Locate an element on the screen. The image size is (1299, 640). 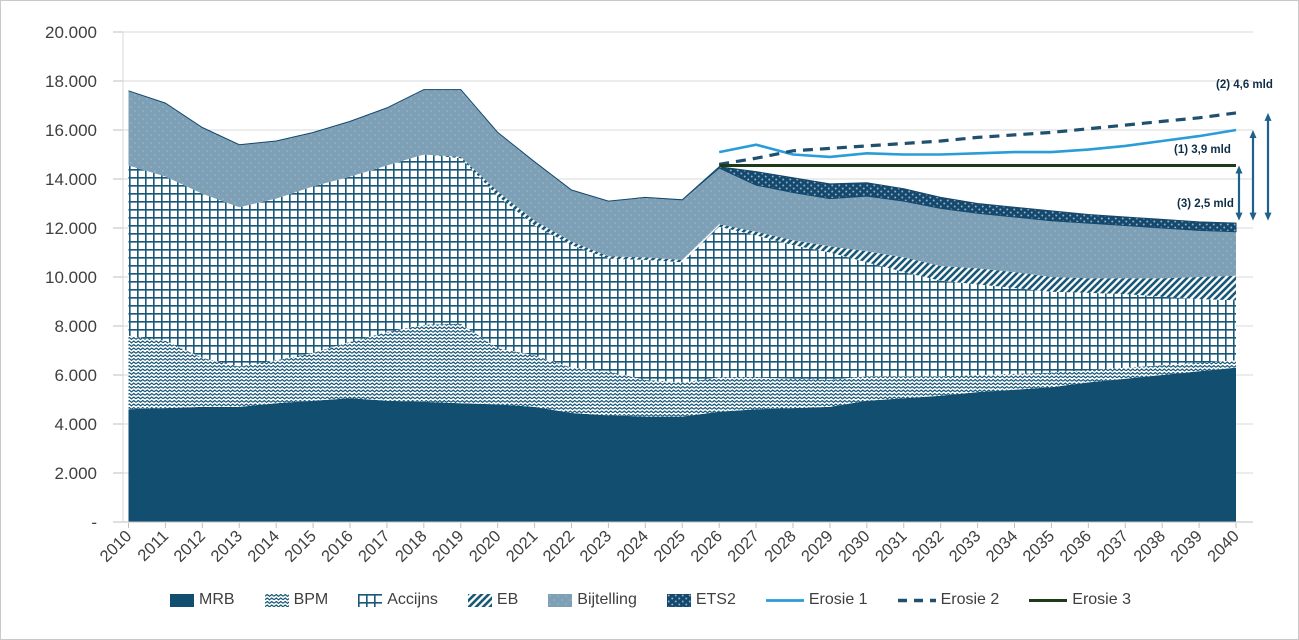
y-tick-label: 14.000 is located at coordinates (71, 179).